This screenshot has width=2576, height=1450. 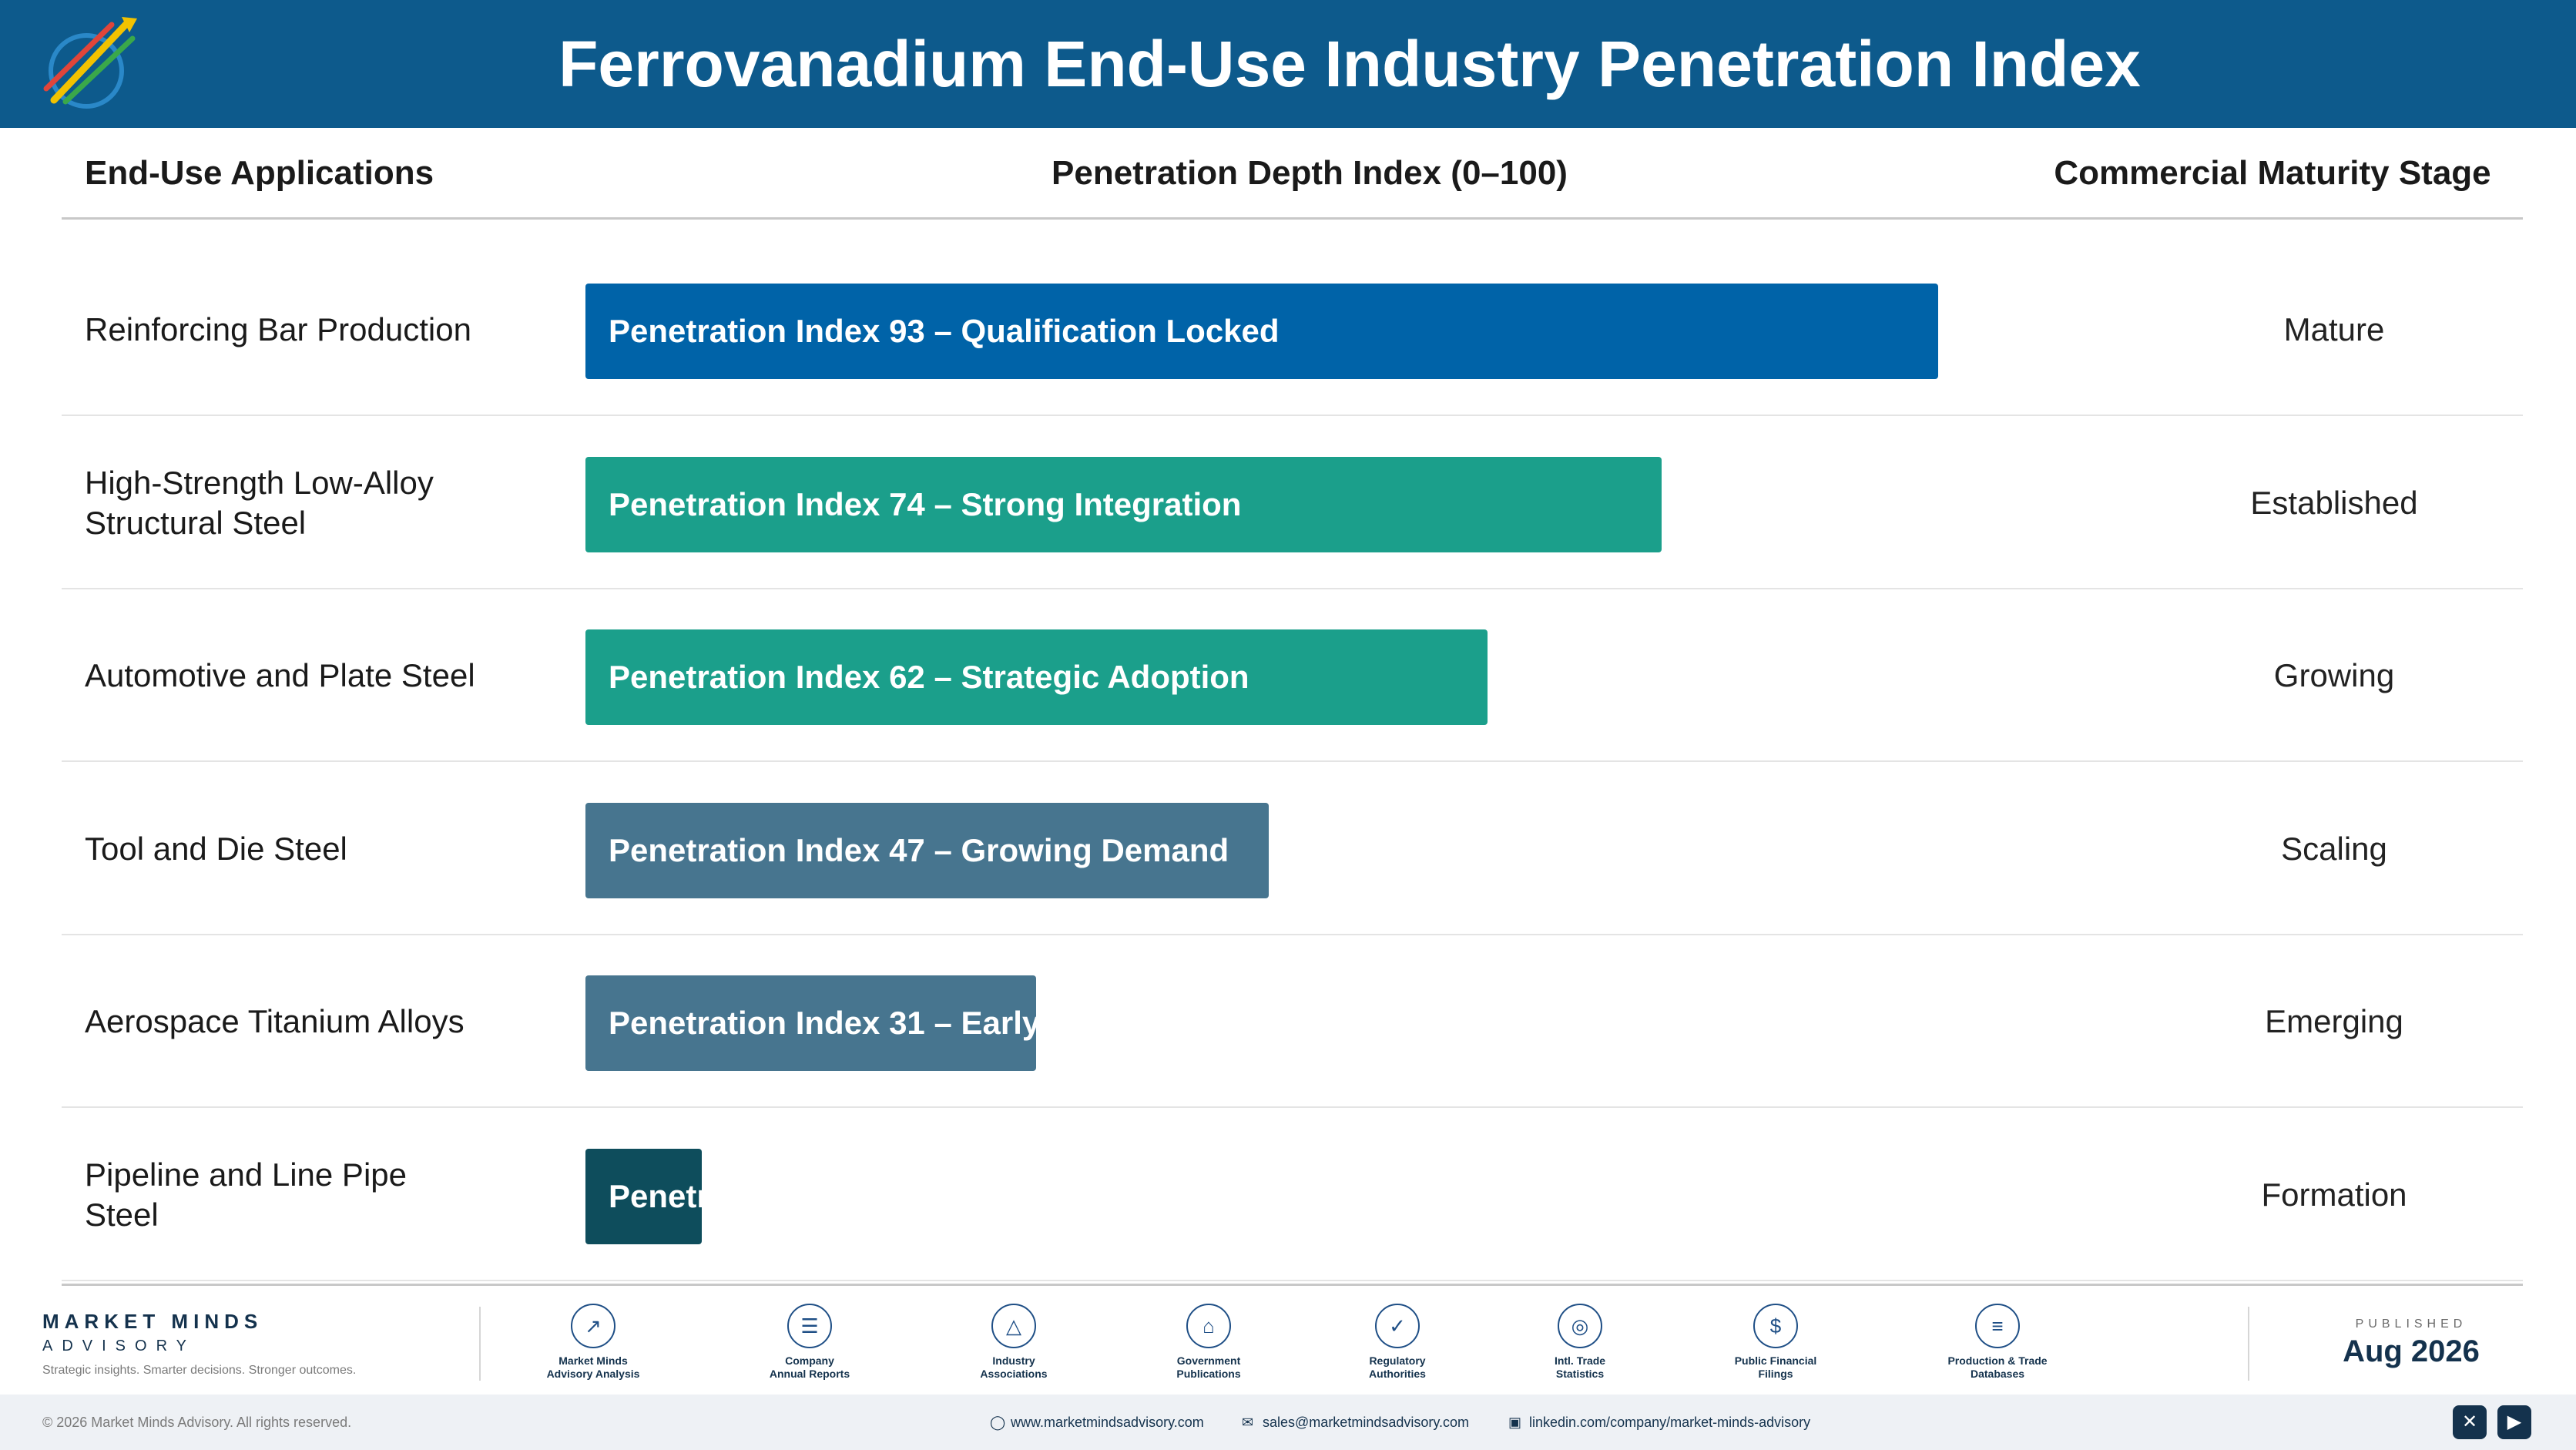 I want to click on source-item: ≡ Production & Trade Databases, so click(x=1997, y=1342).